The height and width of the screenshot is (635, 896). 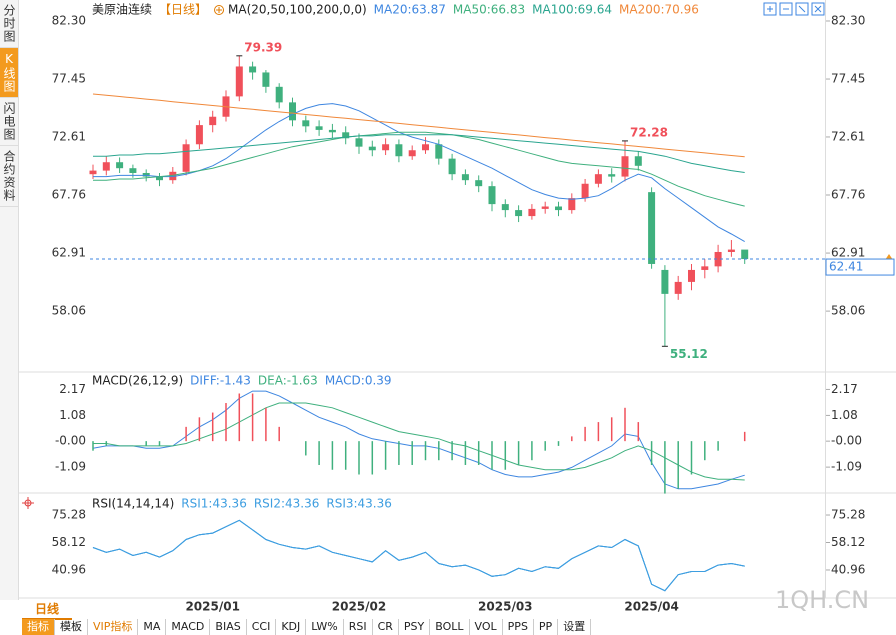 What do you see at coordinates (28, 503) in the screenshot?
I see `rsi-icon` at bounding box center [28, 503].